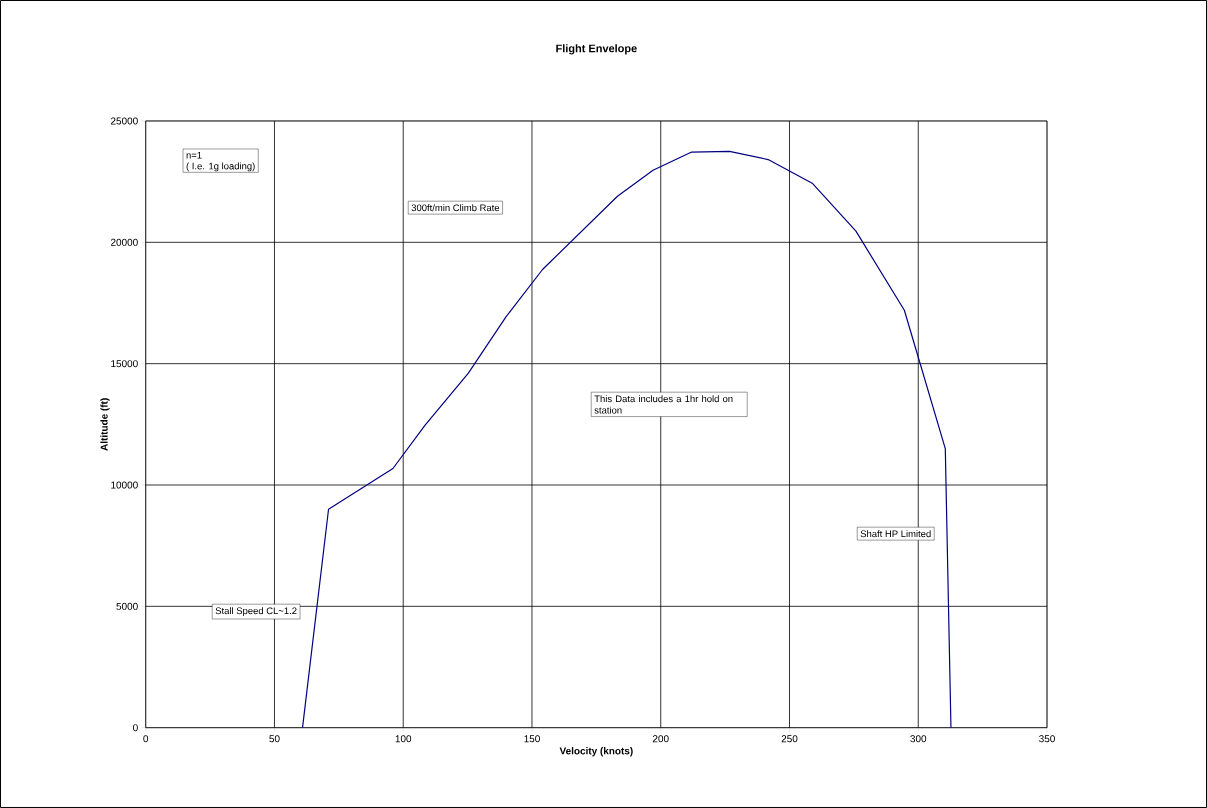  Describe the element at coordinates (596, 752) in the screenshot. I see `x-axis-title: Velocity (knots)` at that location.